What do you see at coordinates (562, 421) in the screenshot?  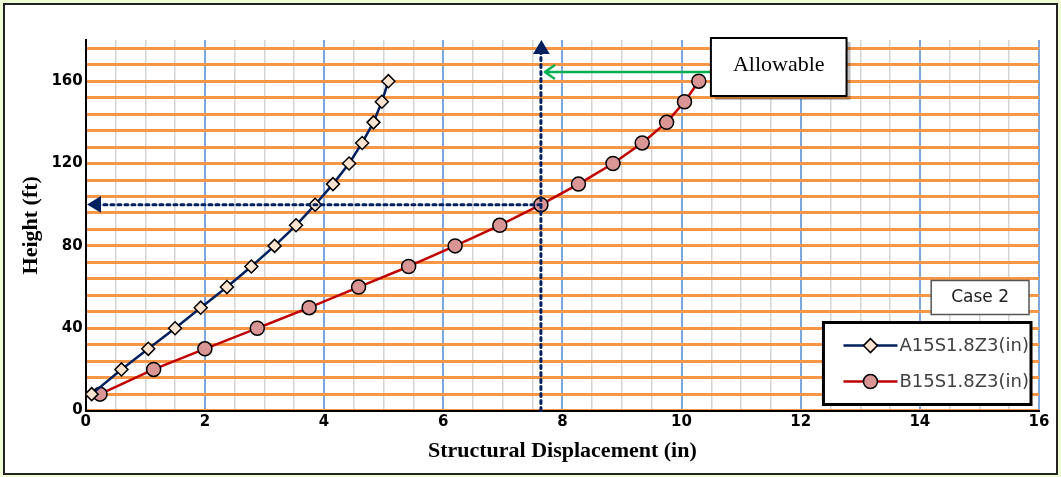 I see `x-tick-label: 8` at bounding box center [562, 421].